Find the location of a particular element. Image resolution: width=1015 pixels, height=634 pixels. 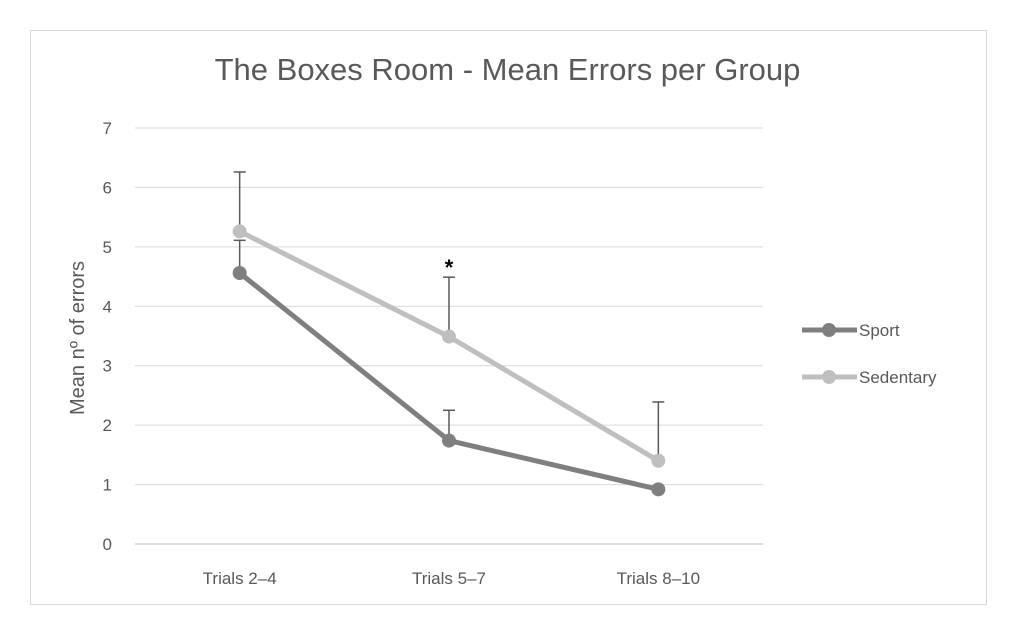

legend-label: Sedentary is located at coordinates (898, 377).